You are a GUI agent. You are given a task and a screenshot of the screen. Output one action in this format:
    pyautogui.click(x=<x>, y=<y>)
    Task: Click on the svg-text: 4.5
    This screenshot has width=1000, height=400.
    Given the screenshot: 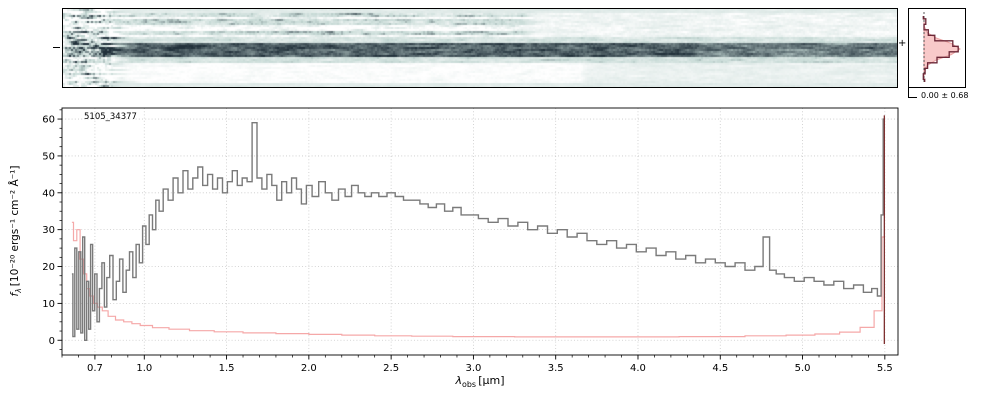 What is the action you would take?
    pyautogui.click(x=720, y=368)
    